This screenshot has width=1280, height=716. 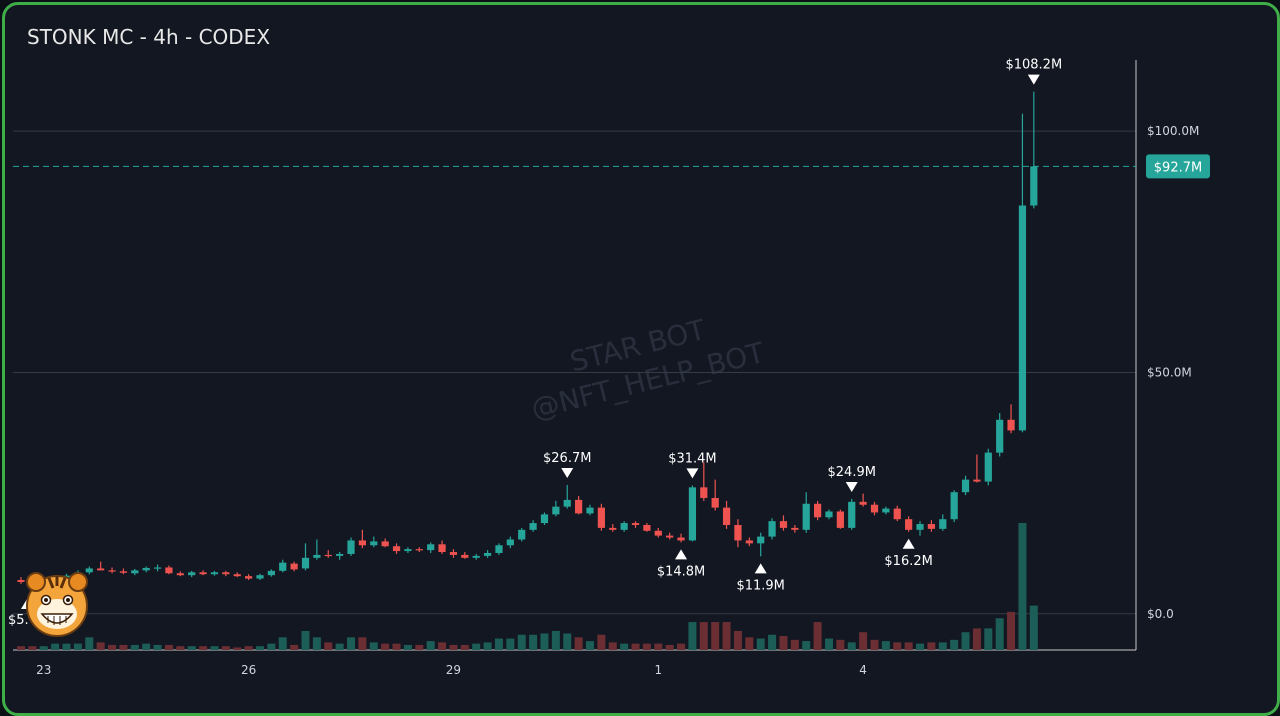 I want to click on current-price: $92.7M, so click(x=1178, y=166).